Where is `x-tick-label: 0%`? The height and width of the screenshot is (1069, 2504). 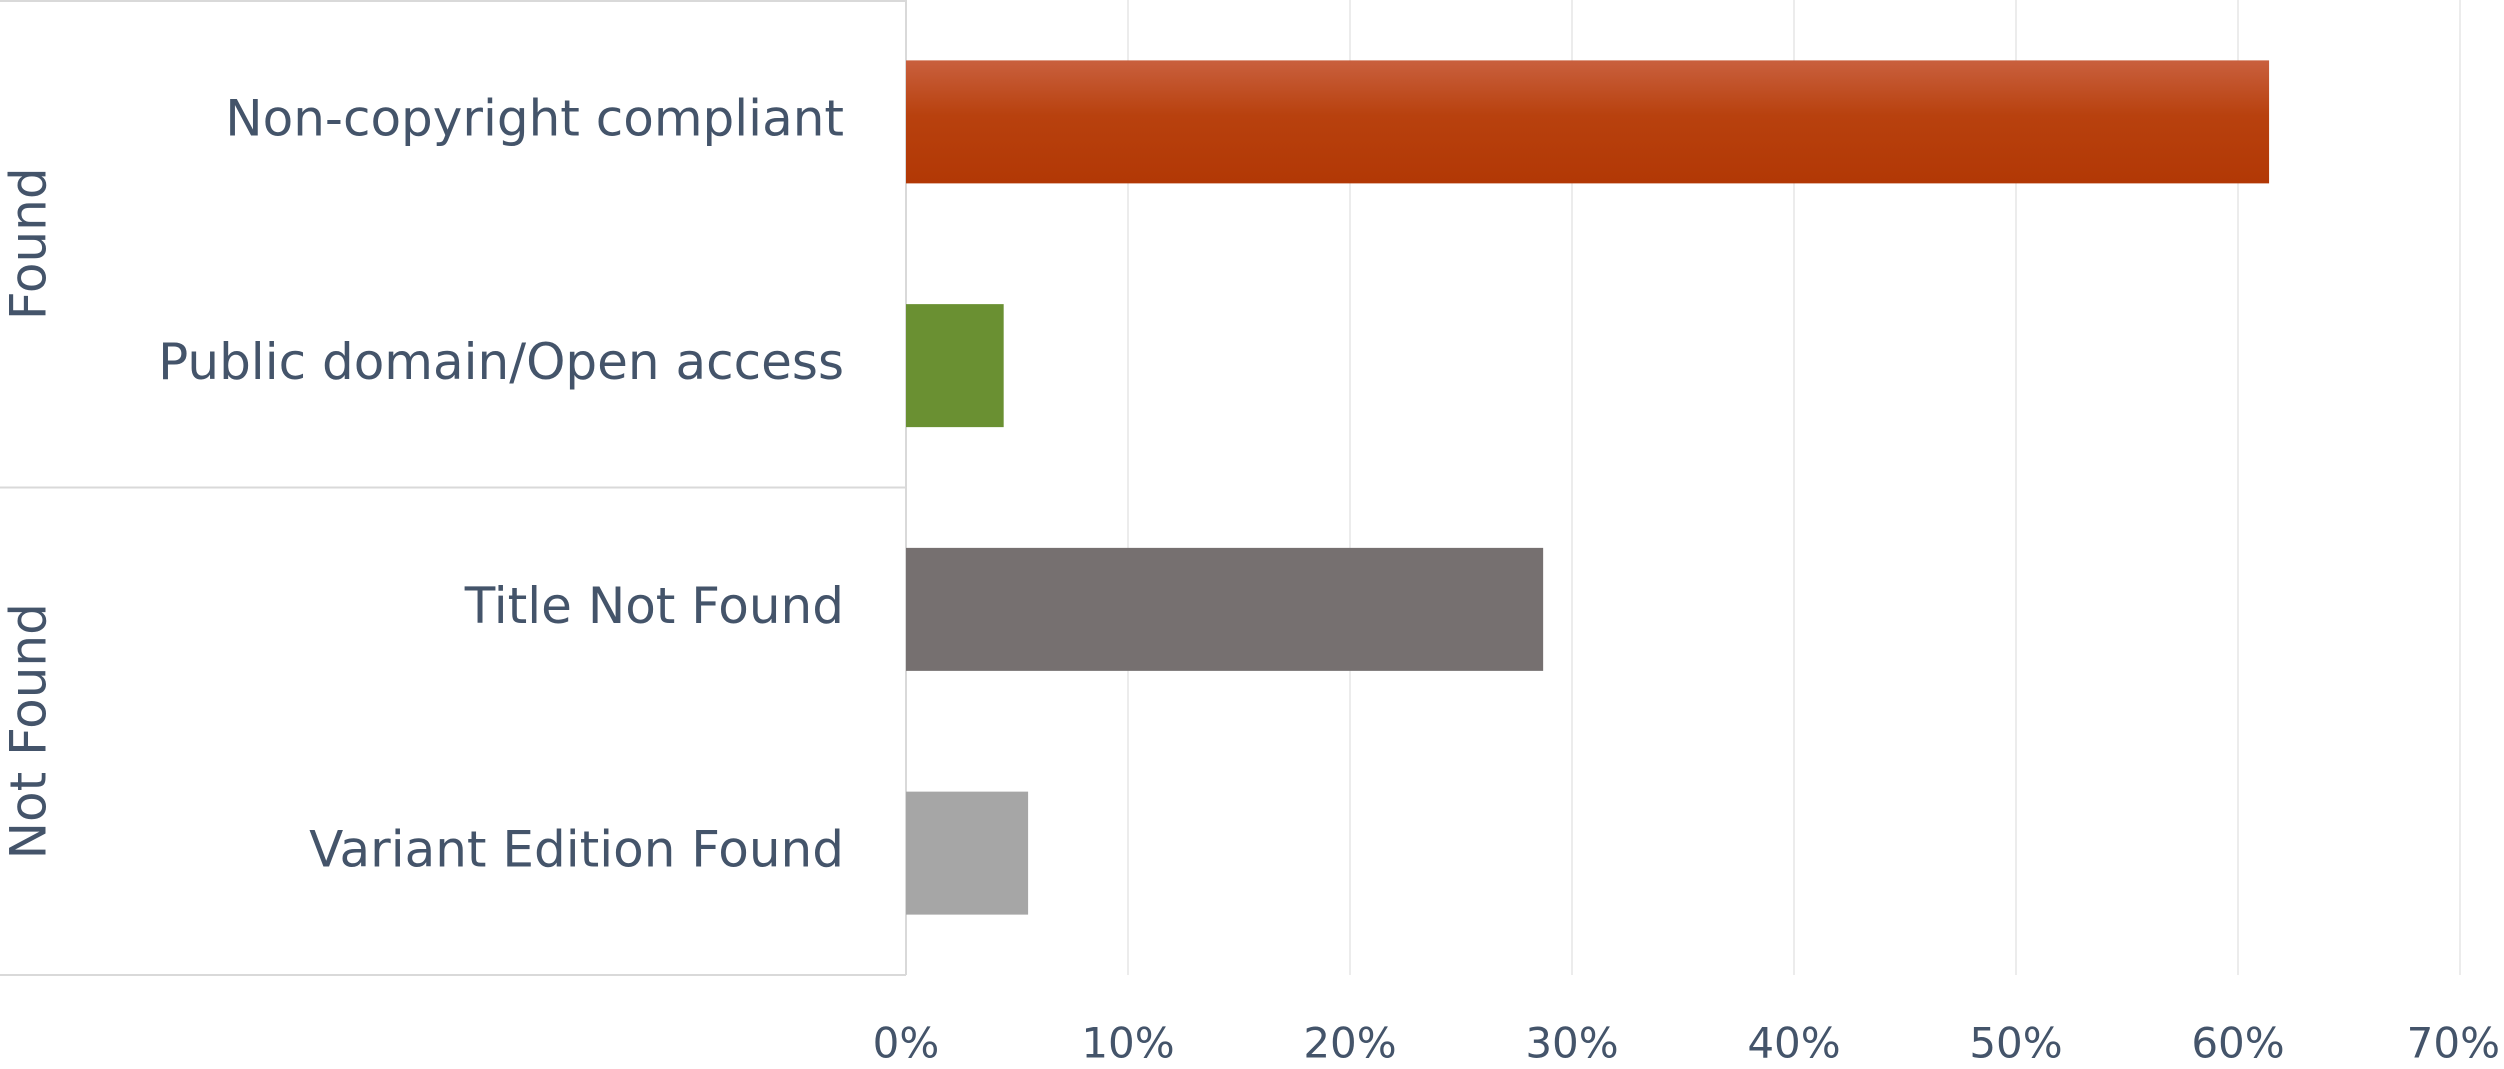
x-tick-label: 0% is located at coordinates (906, 1043).